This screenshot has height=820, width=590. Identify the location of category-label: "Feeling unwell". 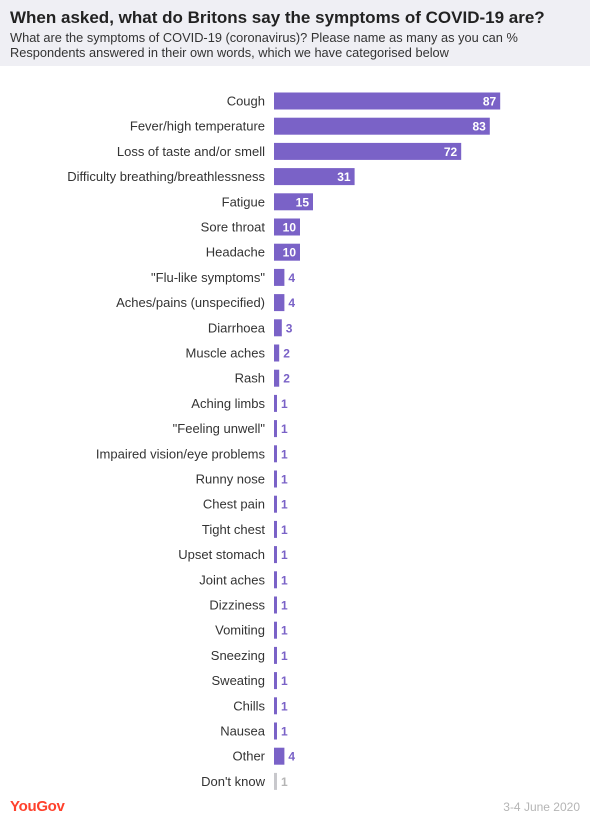
(219, 428).